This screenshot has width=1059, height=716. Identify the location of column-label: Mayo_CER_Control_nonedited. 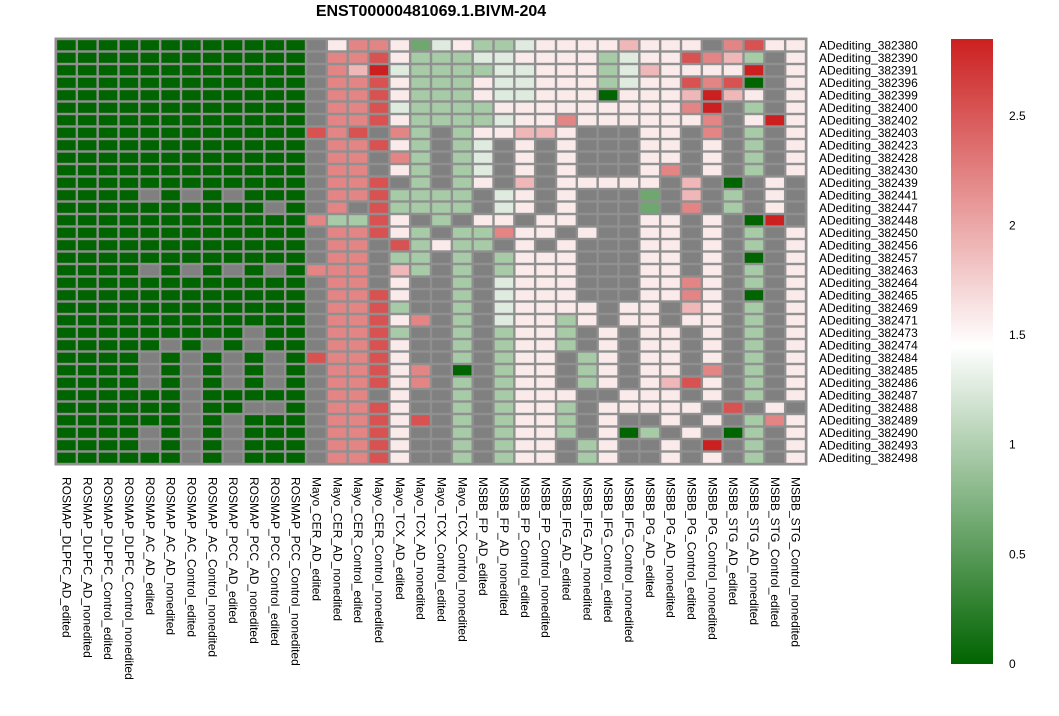
(379, 560).